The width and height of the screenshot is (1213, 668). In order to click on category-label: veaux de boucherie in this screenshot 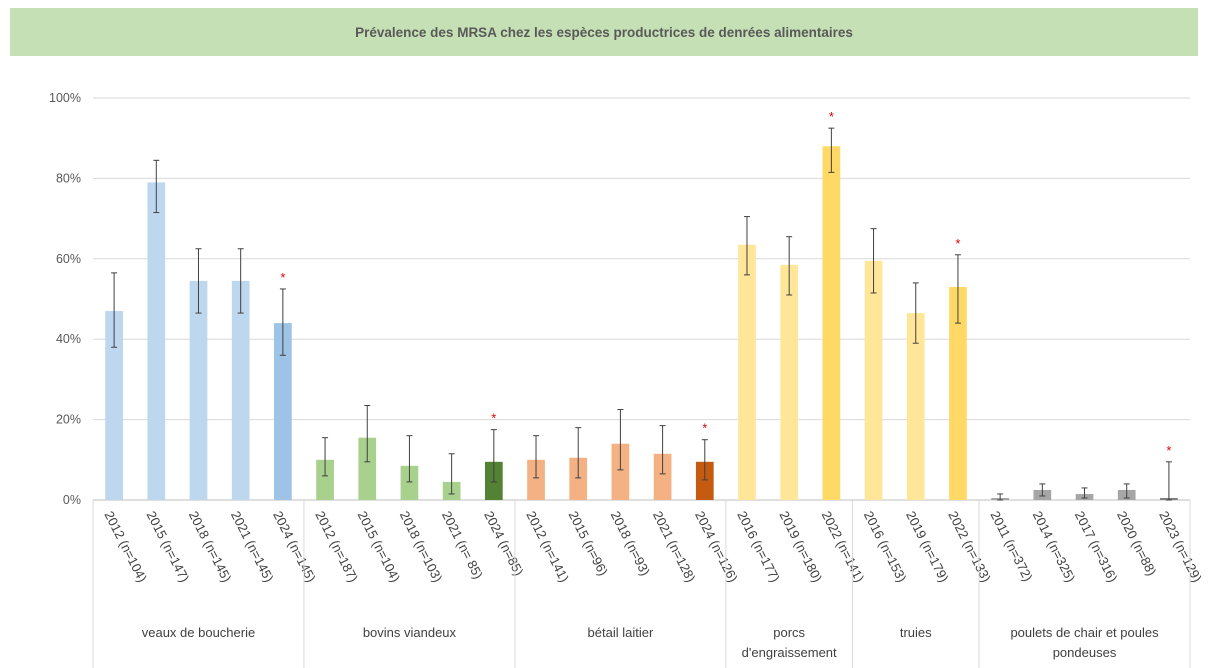, I will do `click(198, 632)`.